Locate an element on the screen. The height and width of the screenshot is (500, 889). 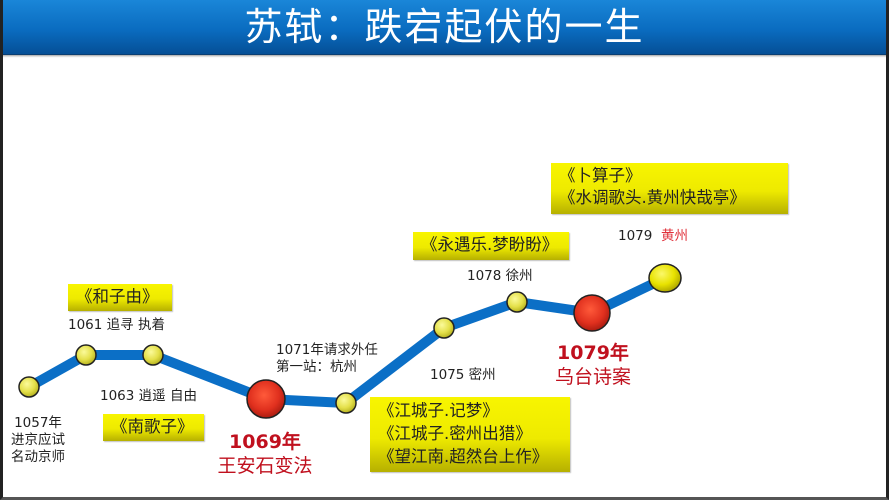
works-box-mizhou: 《江城子.记梦》 《江城子.密州出猎》 《望江南.超然台上作》 is located at coordinates (470, 434).